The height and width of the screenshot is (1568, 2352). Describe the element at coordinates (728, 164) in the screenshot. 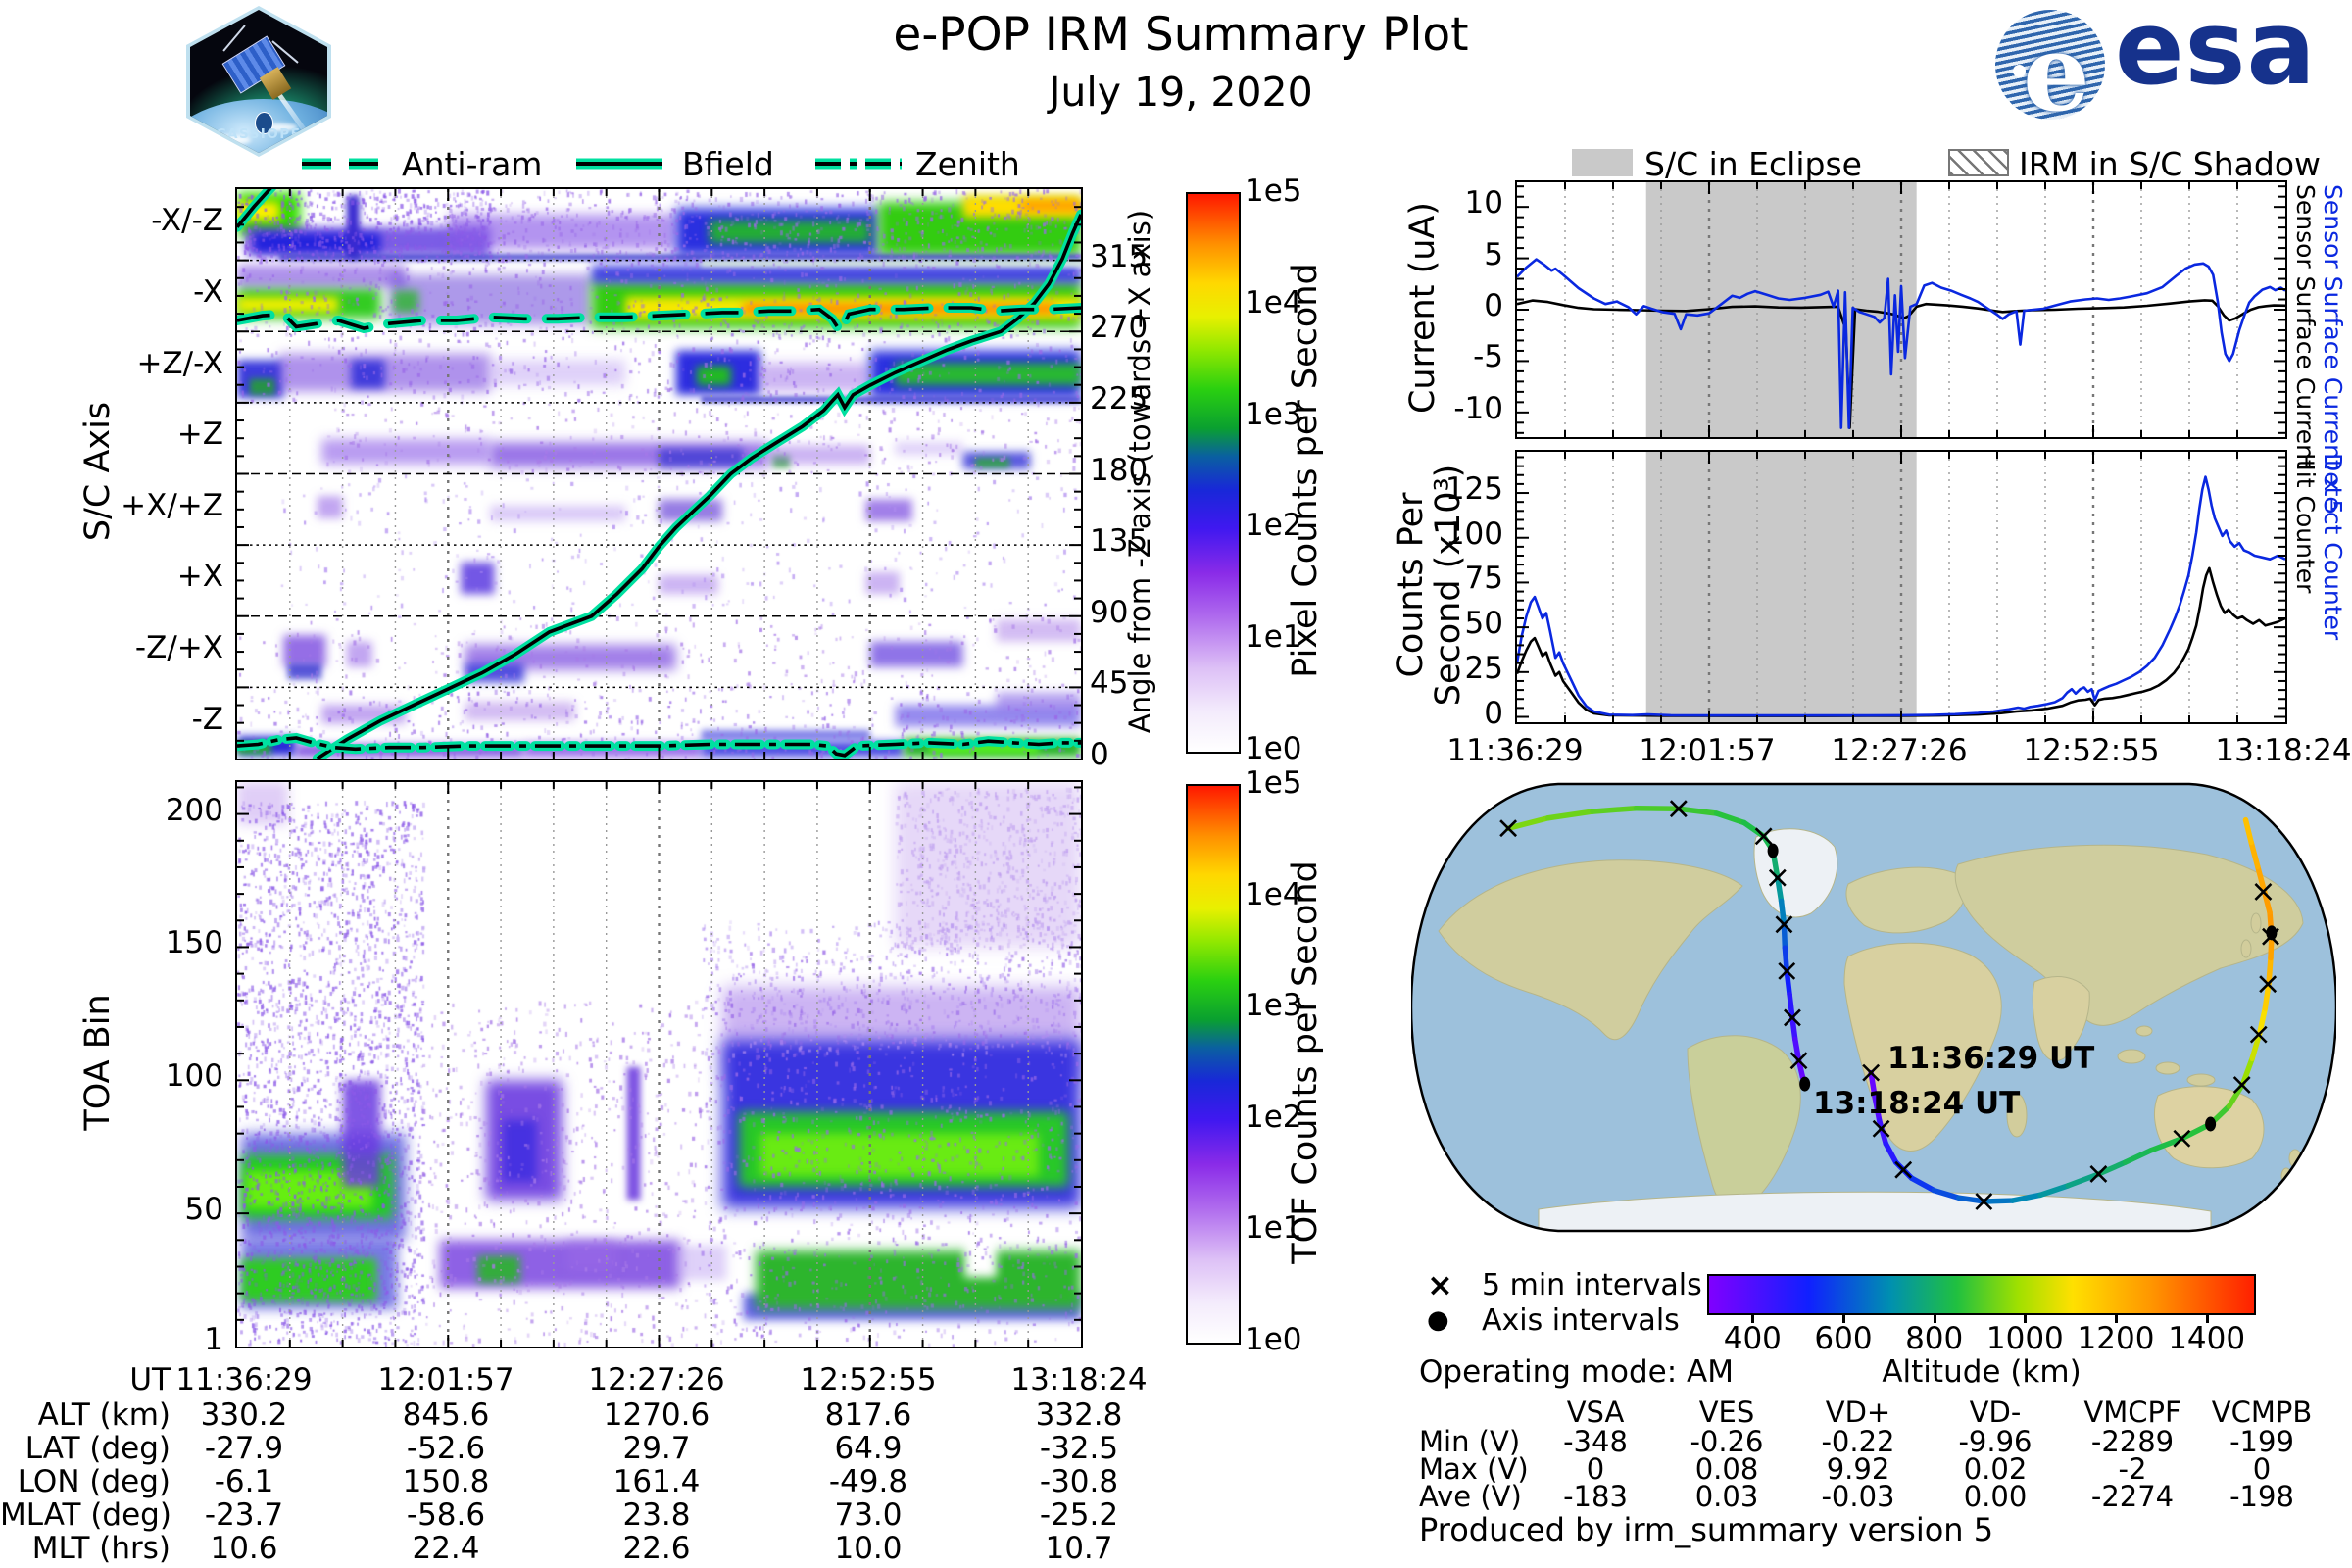

I see `bfield-legend-label: Bfield` at that location.